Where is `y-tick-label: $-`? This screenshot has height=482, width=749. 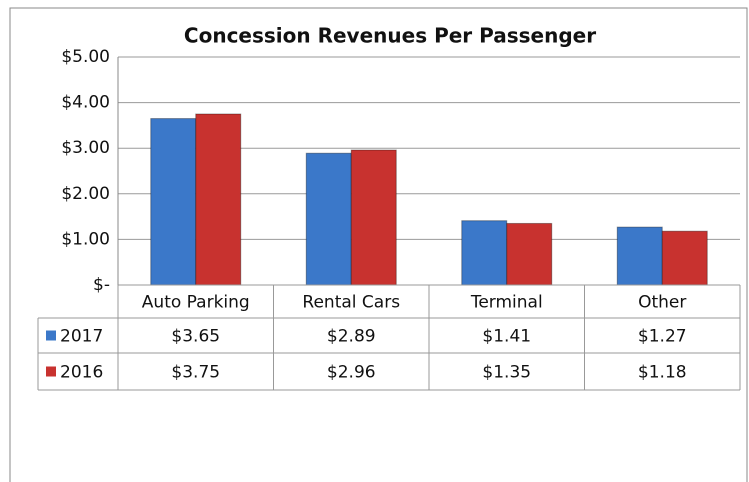 y-tick-label: $- is located at coordinates (101, 285).